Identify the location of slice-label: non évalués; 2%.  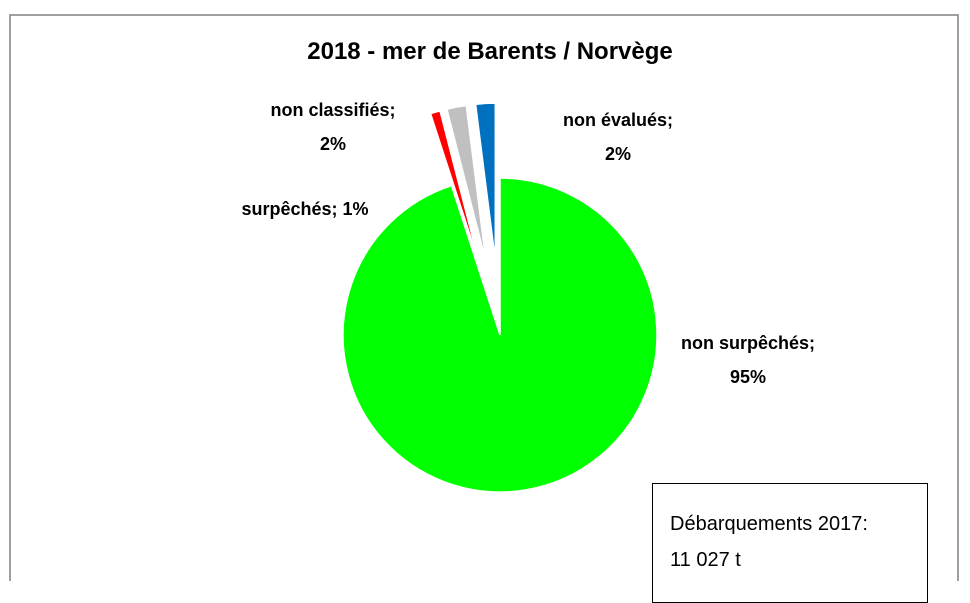
(618, 137).